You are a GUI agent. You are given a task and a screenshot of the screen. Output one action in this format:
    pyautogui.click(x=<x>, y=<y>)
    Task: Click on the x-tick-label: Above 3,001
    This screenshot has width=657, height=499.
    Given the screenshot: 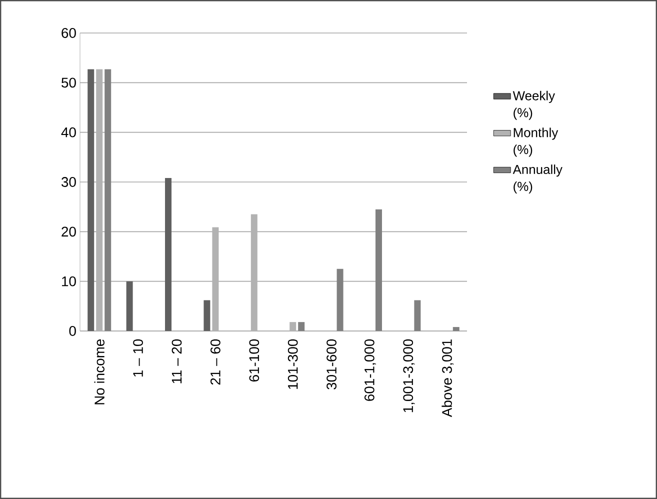 What is the action you would take?
    pyautogui.click(x=448, y=378)
    